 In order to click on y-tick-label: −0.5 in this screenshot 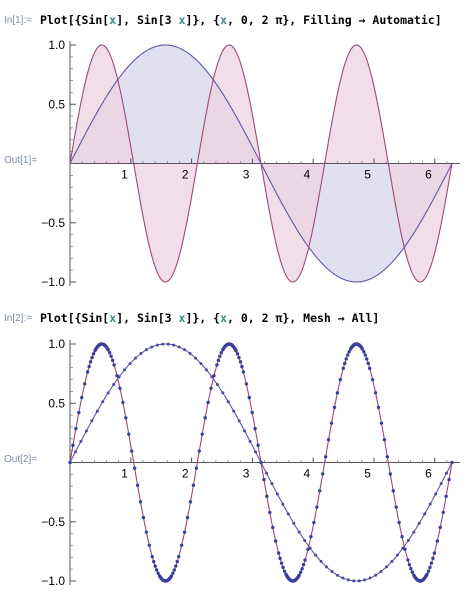, I will do `click(53, 522)`.